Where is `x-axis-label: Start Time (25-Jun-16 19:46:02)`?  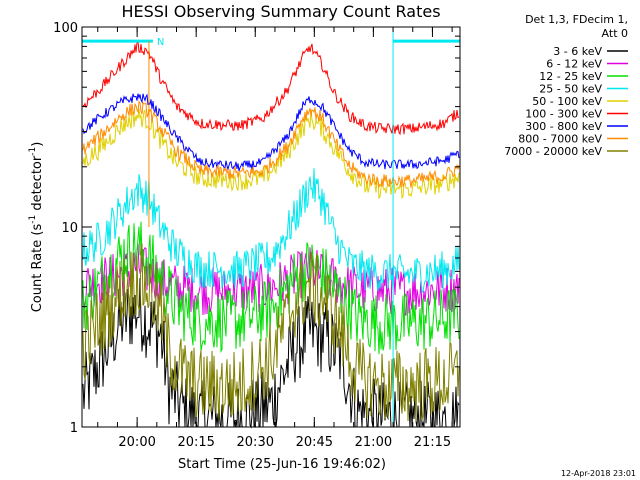
x-axis-label: Start Time (25-Jun-16 19:46:02) is located at coordinates (282, 464).